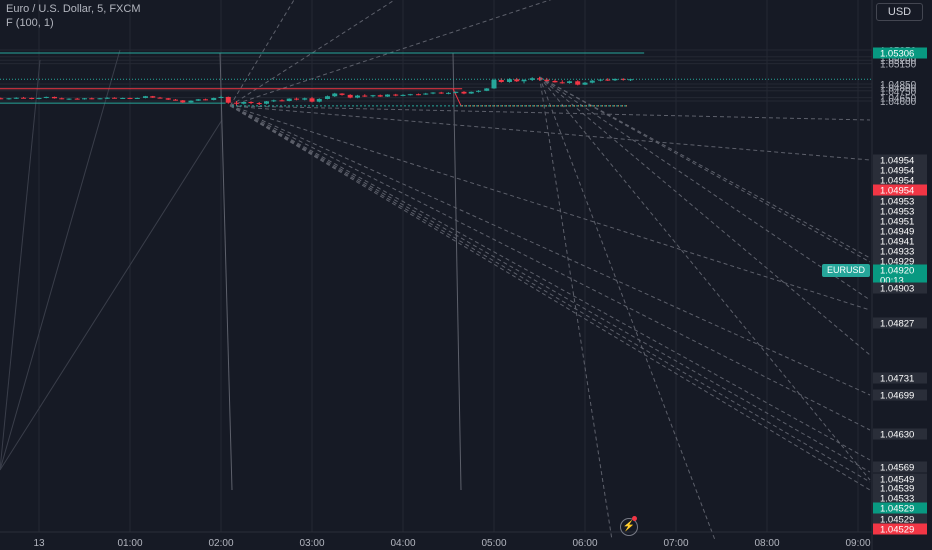 The image size is (932, 550). I want to click on price-label: 1.04951, so click(897, 222).